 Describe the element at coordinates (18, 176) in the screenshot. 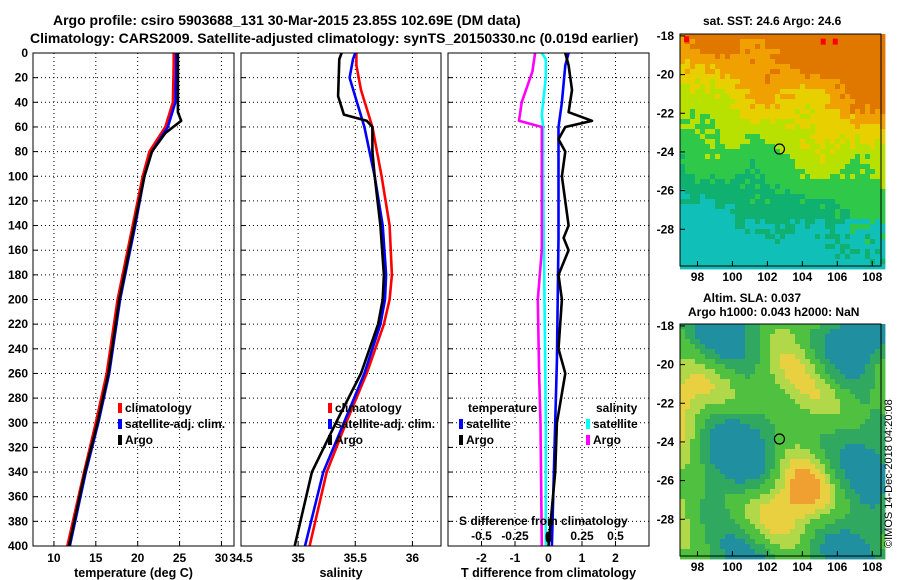

I see `depth-tick-label: 100` at that location.